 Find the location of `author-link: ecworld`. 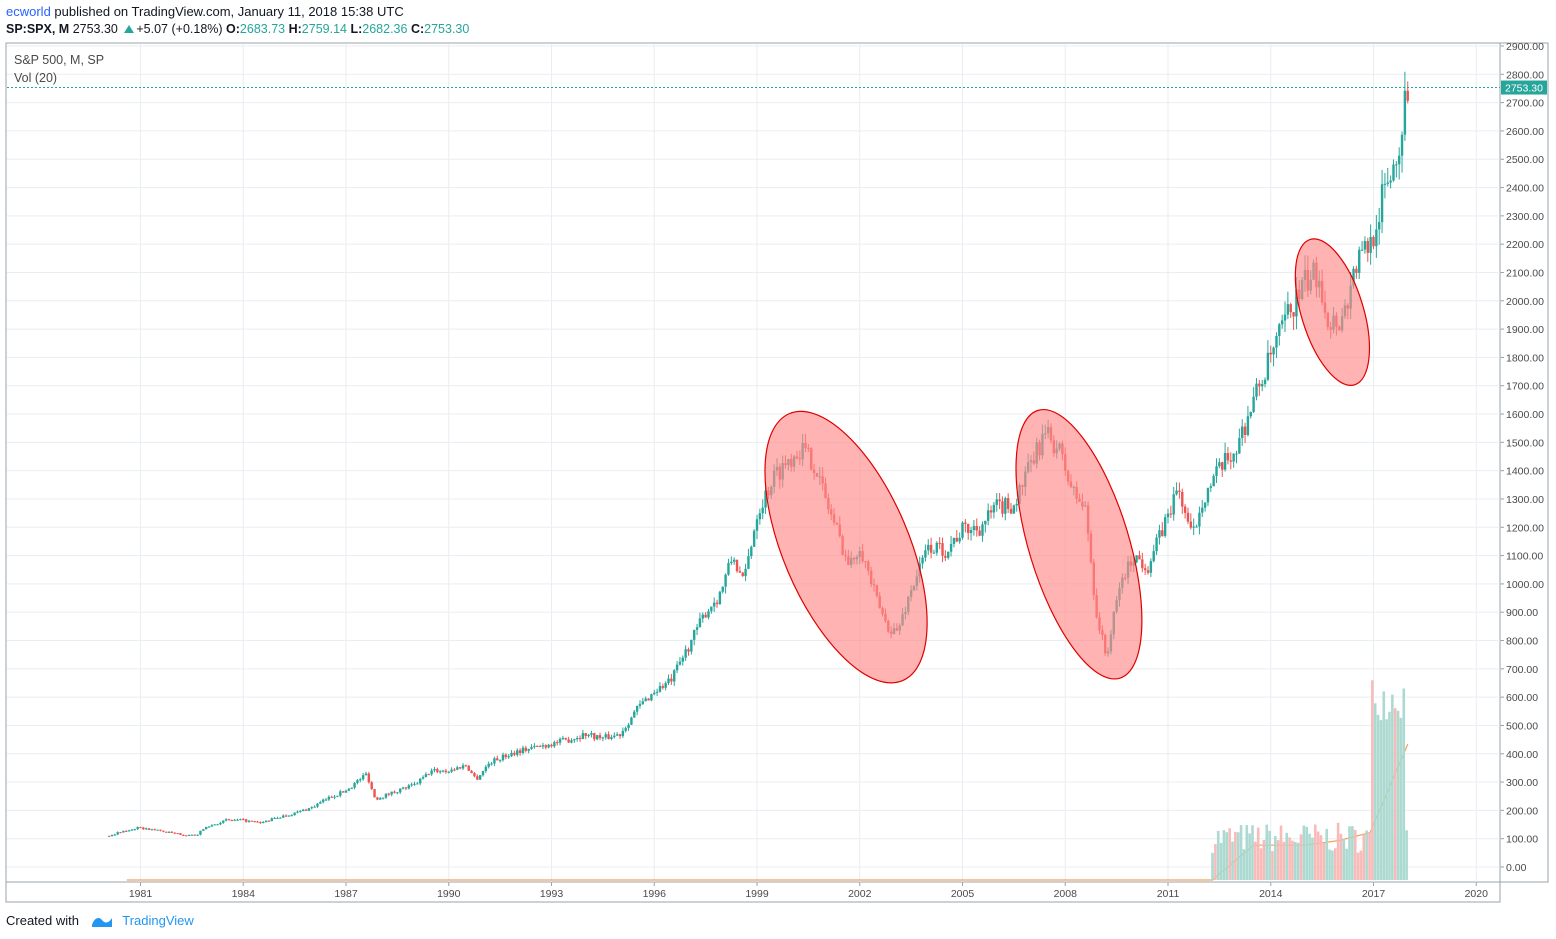

author-link: ecworld is located at coordinates (28, 11).